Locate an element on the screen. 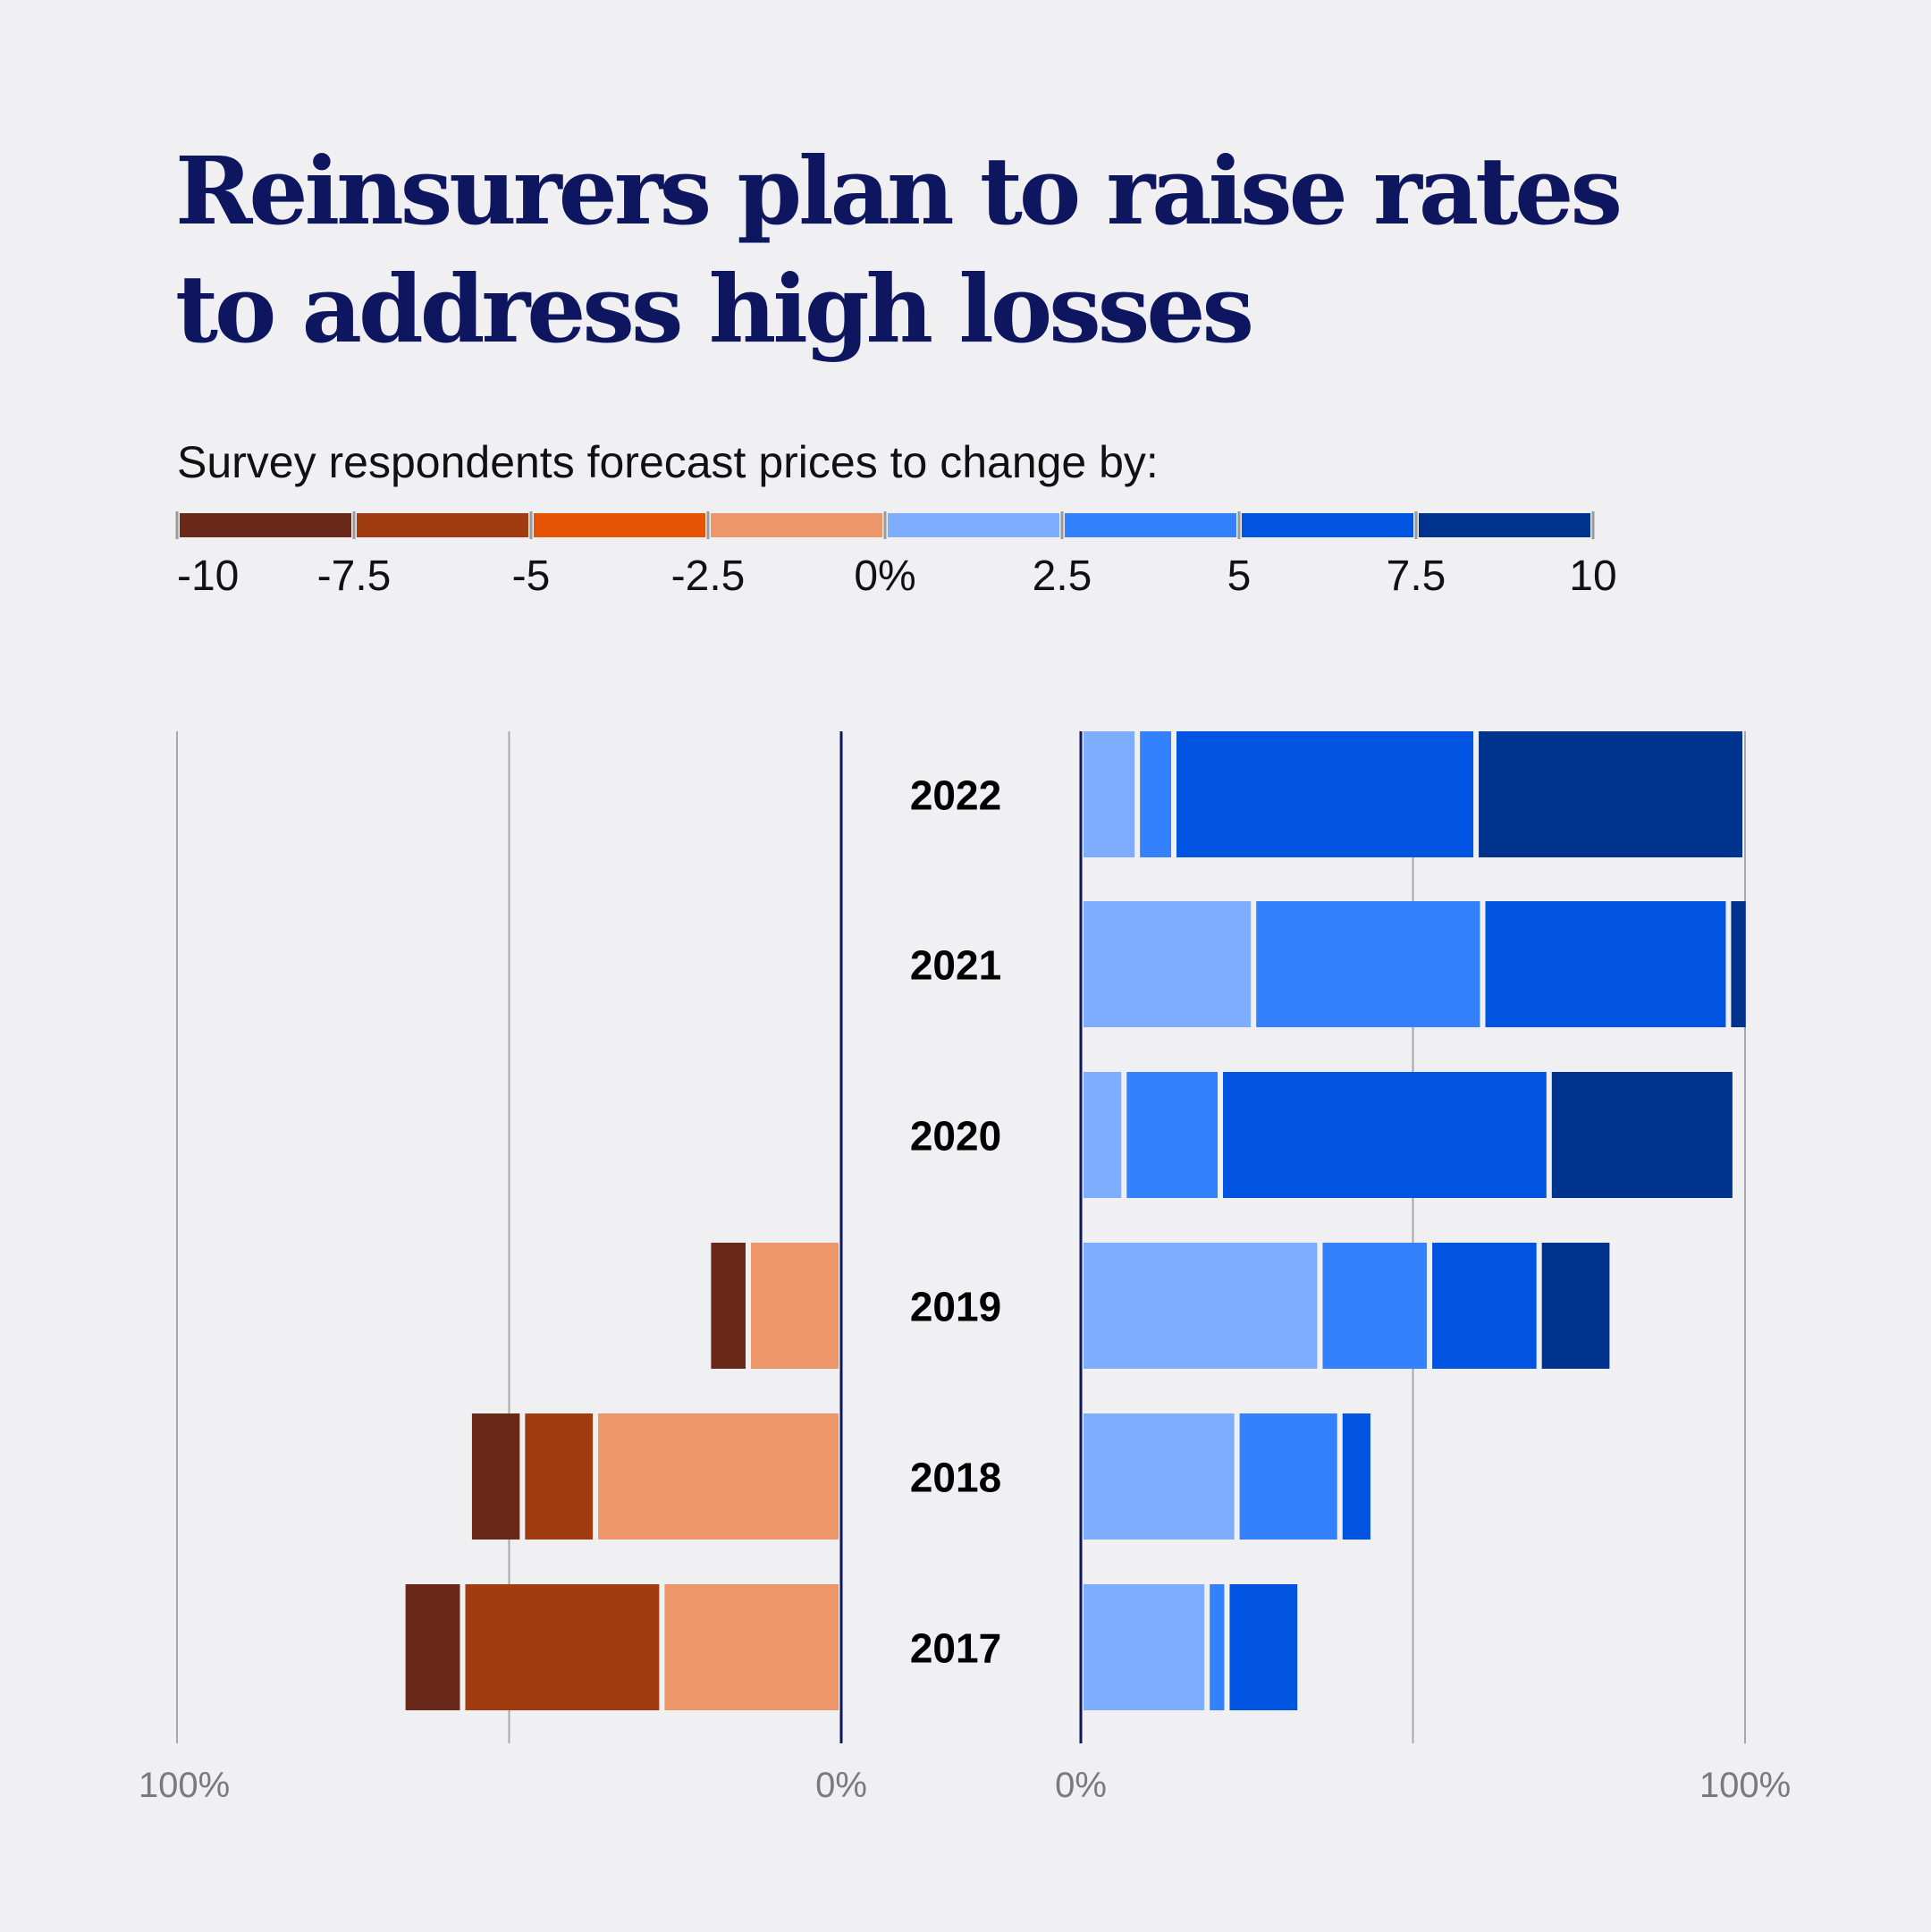  category-labels: 2022 2021 2020 2019 2018 2017 is located at coordinates (955, 1222).